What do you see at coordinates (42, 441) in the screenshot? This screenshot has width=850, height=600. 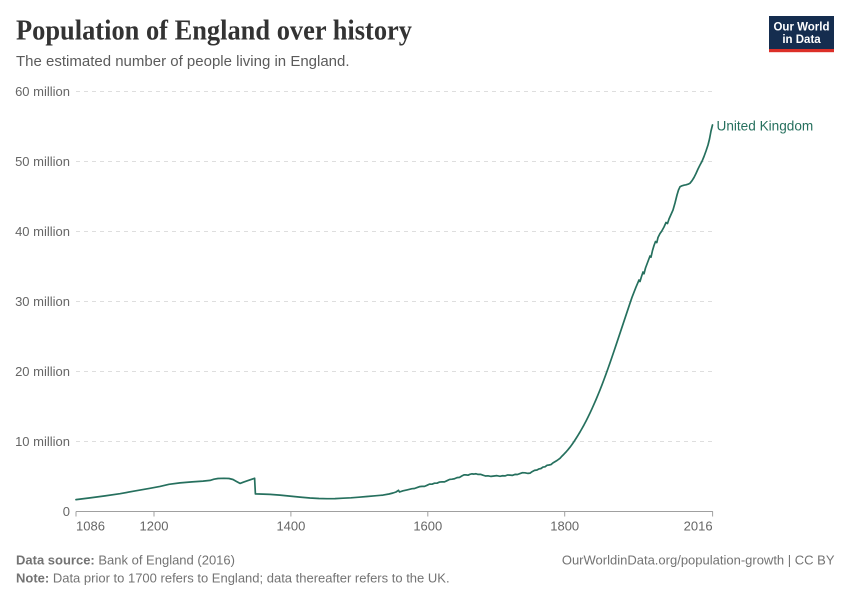 I see `svg-text: 10 million` at bounding box center [42, 441].